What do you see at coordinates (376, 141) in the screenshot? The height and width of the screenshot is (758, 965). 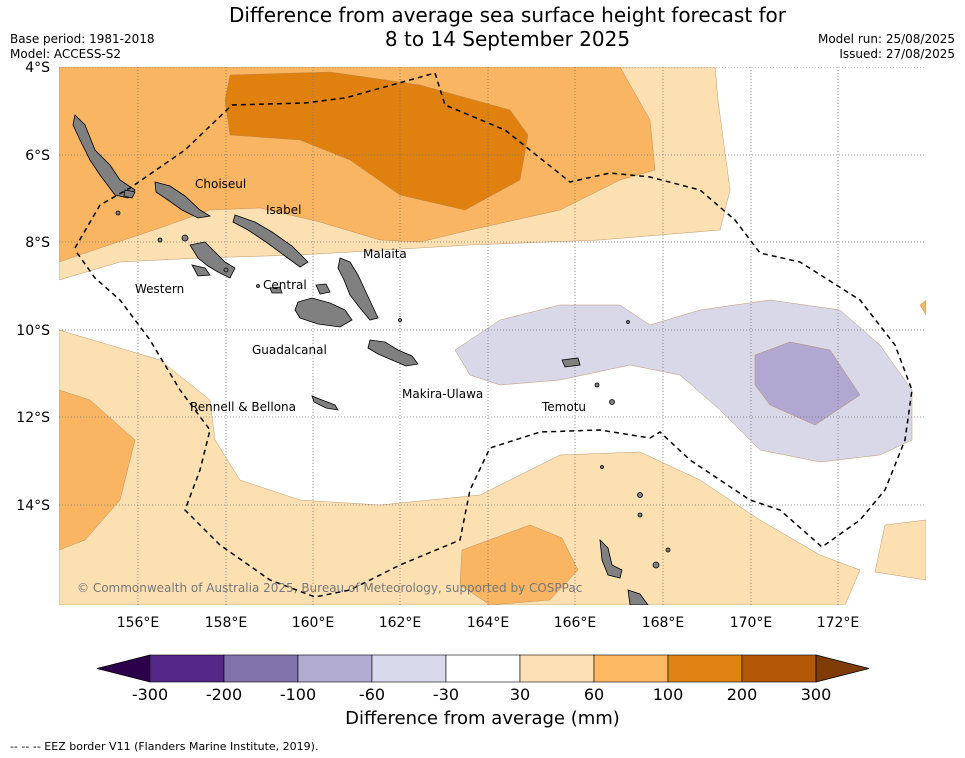 I see `contour-100-200-north` at bounding box center [376, 141].